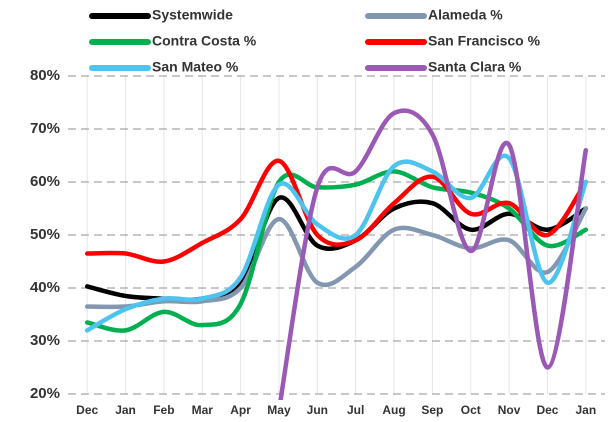 The width and height of the screenshot is (610, 422). I want to click on legend-label: San Mateo %, so click(195, 67).